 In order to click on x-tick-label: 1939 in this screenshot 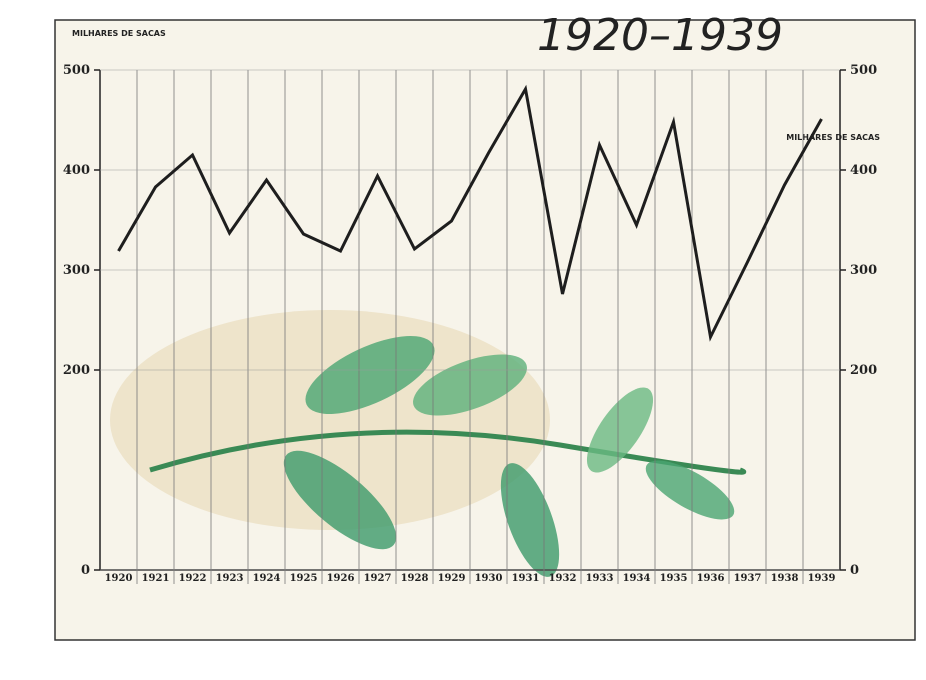, I will do `click(822, 578)`.